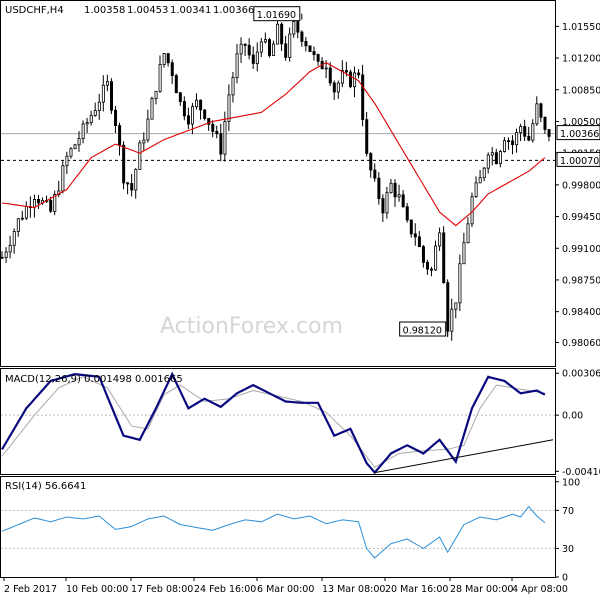  I want to click on price-axis-tick-label: 1.00850, so click(581, 90).